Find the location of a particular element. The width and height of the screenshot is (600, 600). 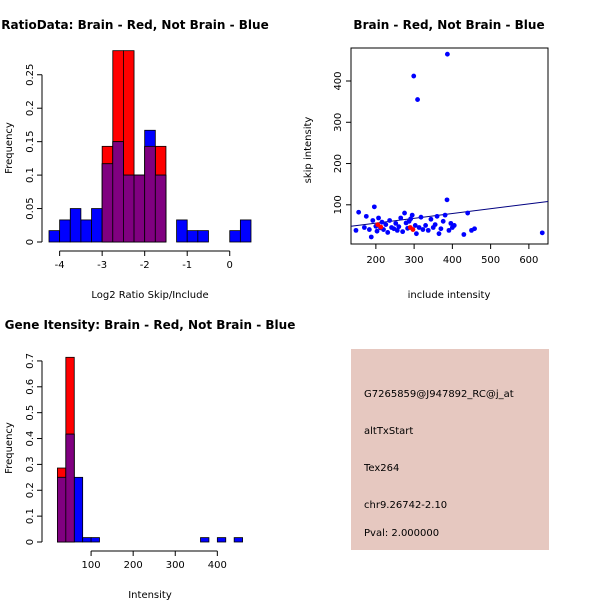

event-type: altTxStart is located at coordinates (388, 431).